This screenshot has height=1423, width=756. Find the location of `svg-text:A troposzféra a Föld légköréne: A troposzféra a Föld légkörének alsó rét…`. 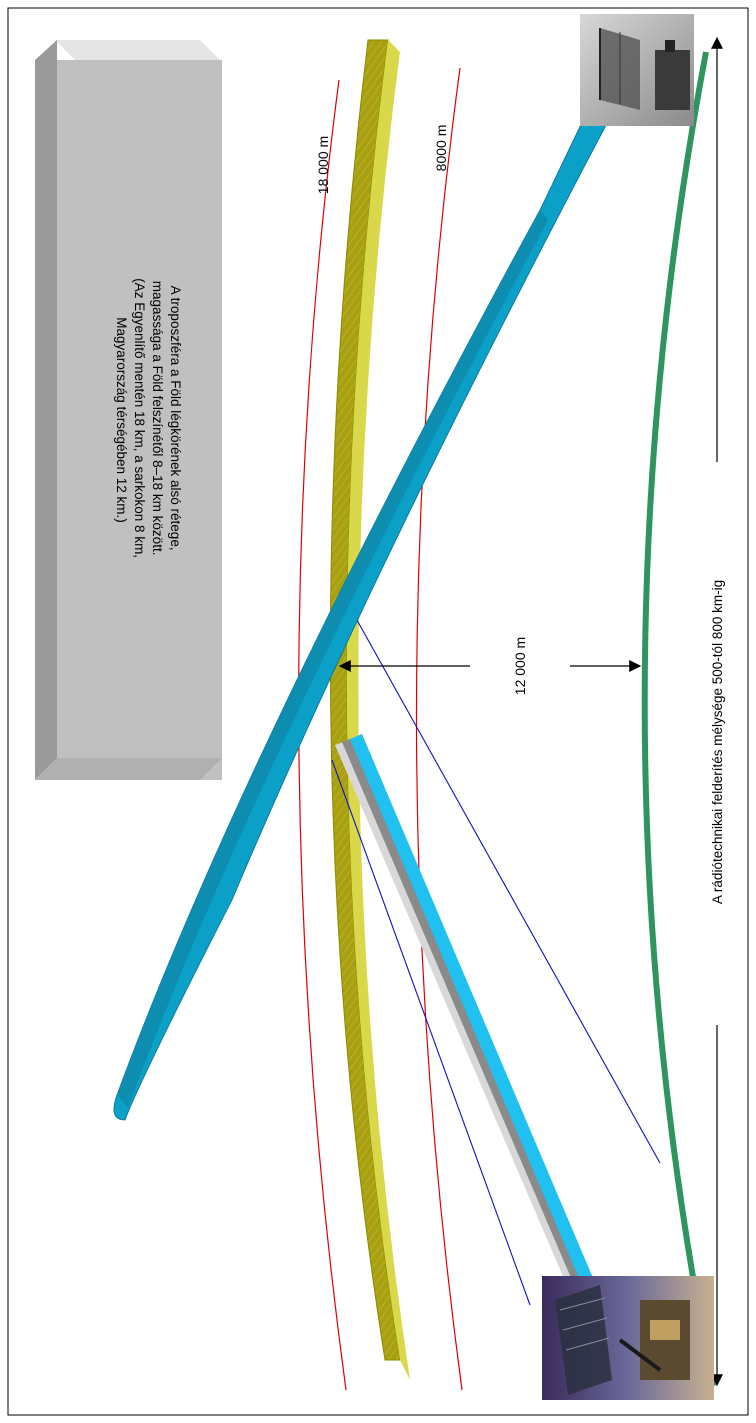

svg-text:A troposzféra a Föld légköréne: A troposzféra a Föld légkörének alsó rét… is located at coordinates (148, 420).